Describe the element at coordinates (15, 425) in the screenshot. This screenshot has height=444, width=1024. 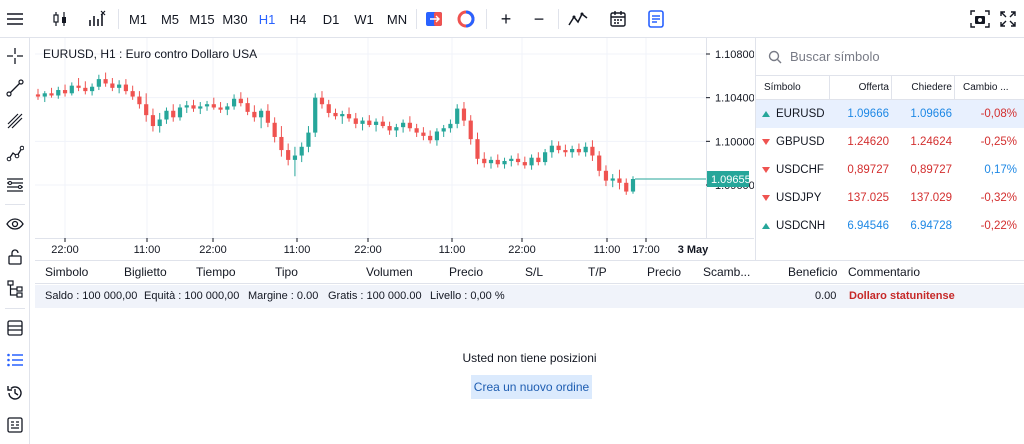
I see `journal-icon` at that location.